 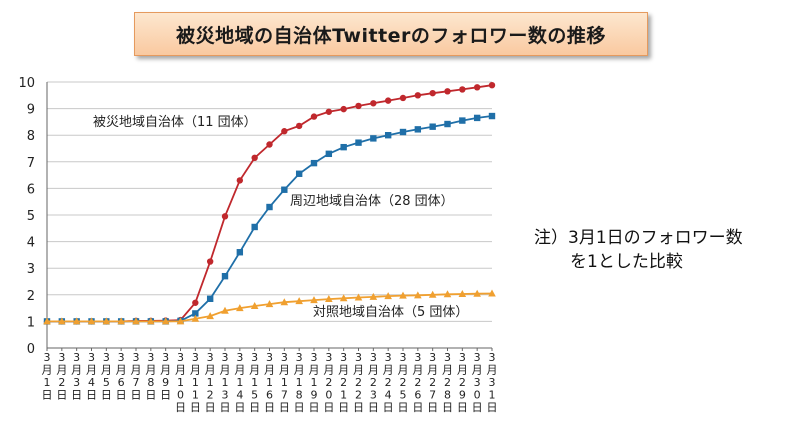 I want to click on y-tick-label: 3, so click(x=31, y=269).